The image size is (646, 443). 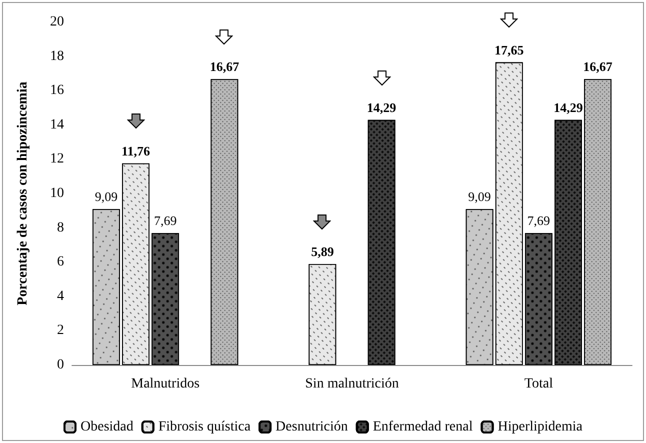 What do you see at coordinates (57, 193) in the screenshot?
I see `y-tick-label: 10` at bounding box center [57, 193].